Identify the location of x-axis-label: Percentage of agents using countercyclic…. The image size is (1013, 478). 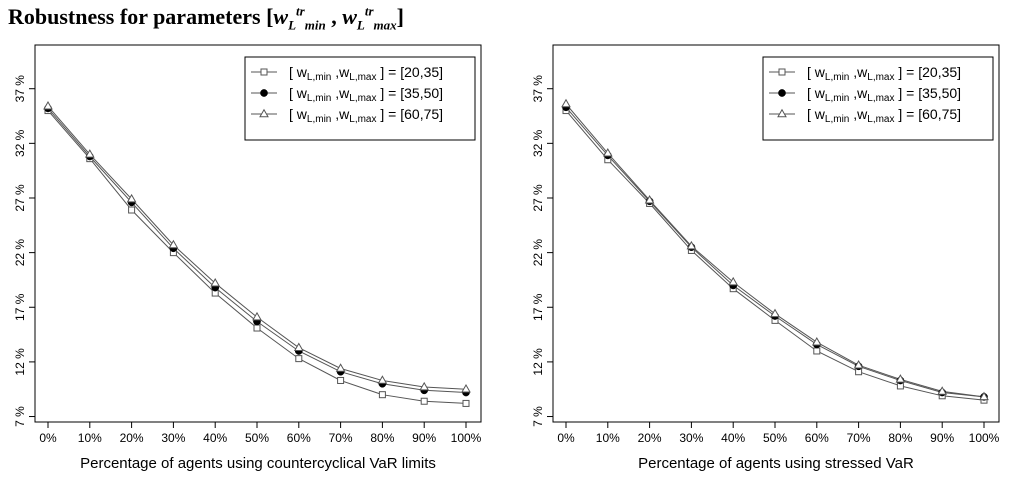
(258, 463).